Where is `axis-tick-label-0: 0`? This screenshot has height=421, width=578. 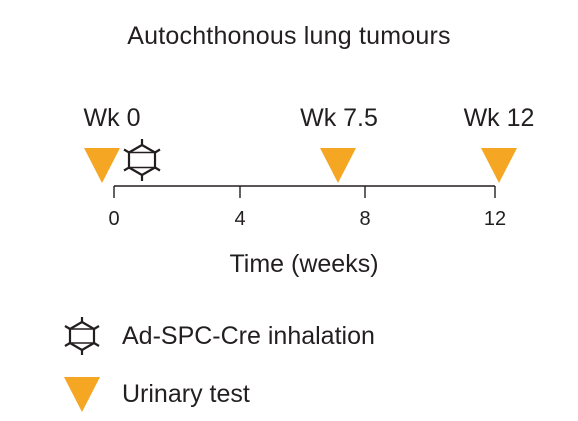
axis-tick-label-0: 0 is located at coordinates (114, 219).